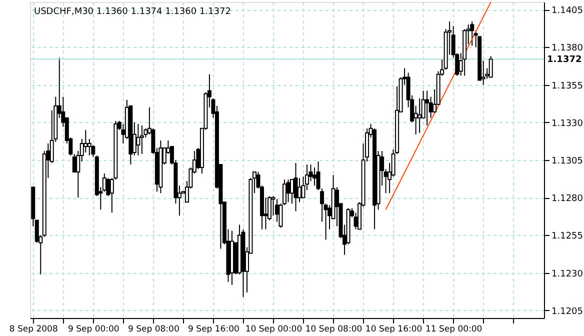 The height and width of the screenshot is (336, 584). I want to click on y-tick-label: 1.1355, so click(567, 86).